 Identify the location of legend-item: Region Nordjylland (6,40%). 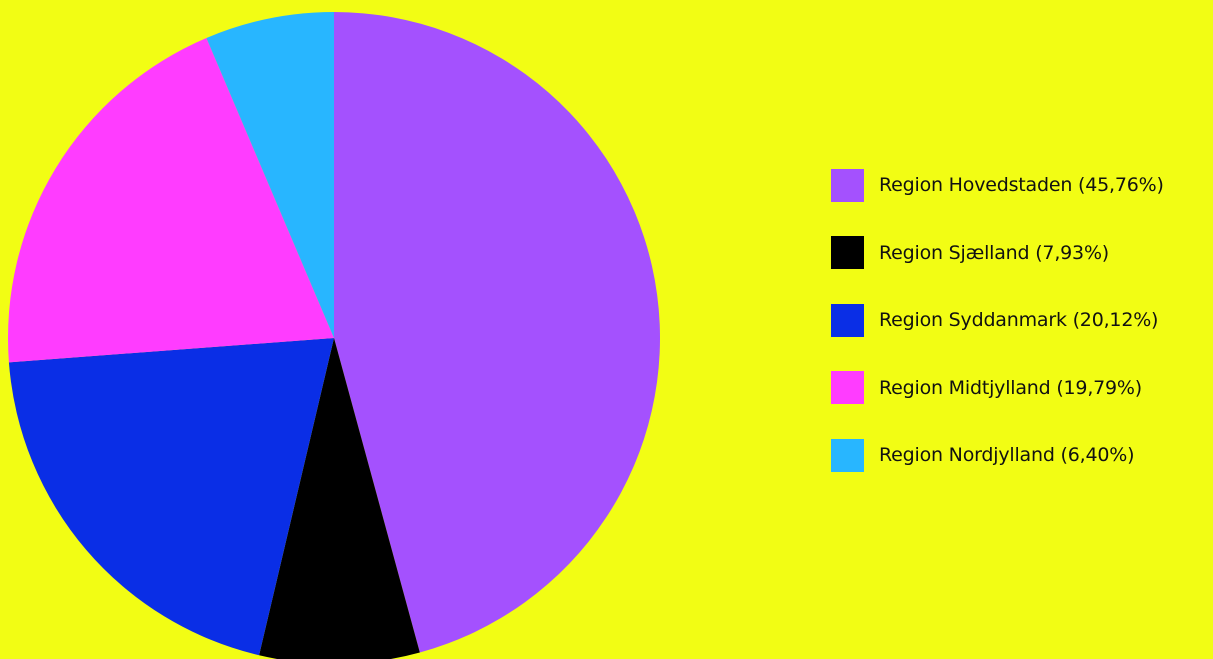
(1021, 455).